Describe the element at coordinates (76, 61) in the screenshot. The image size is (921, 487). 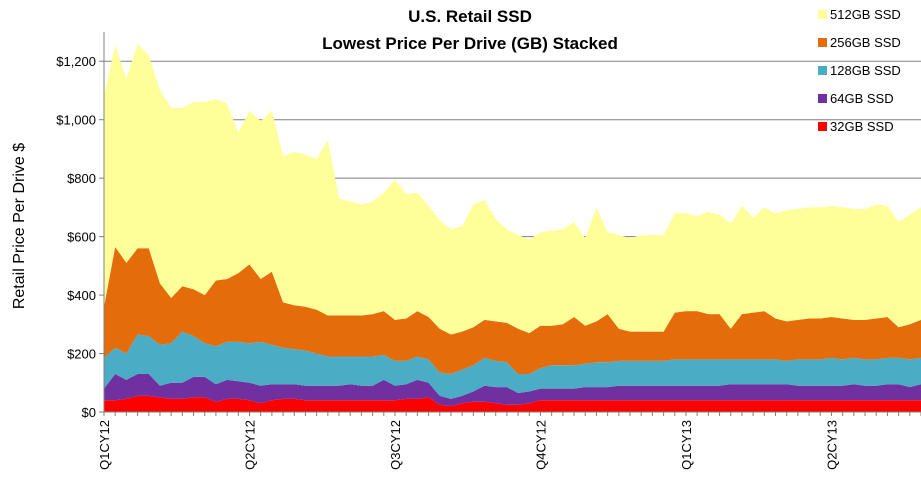
I see `y-tick-label: $1,200` at that location.